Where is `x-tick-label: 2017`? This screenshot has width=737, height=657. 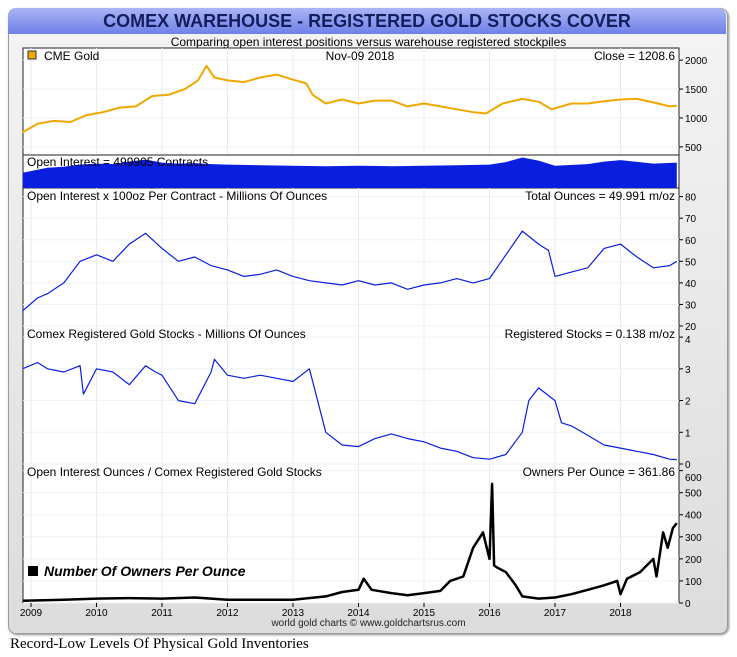
x-tick-label: 2017 is located at coordinates (555, 613).